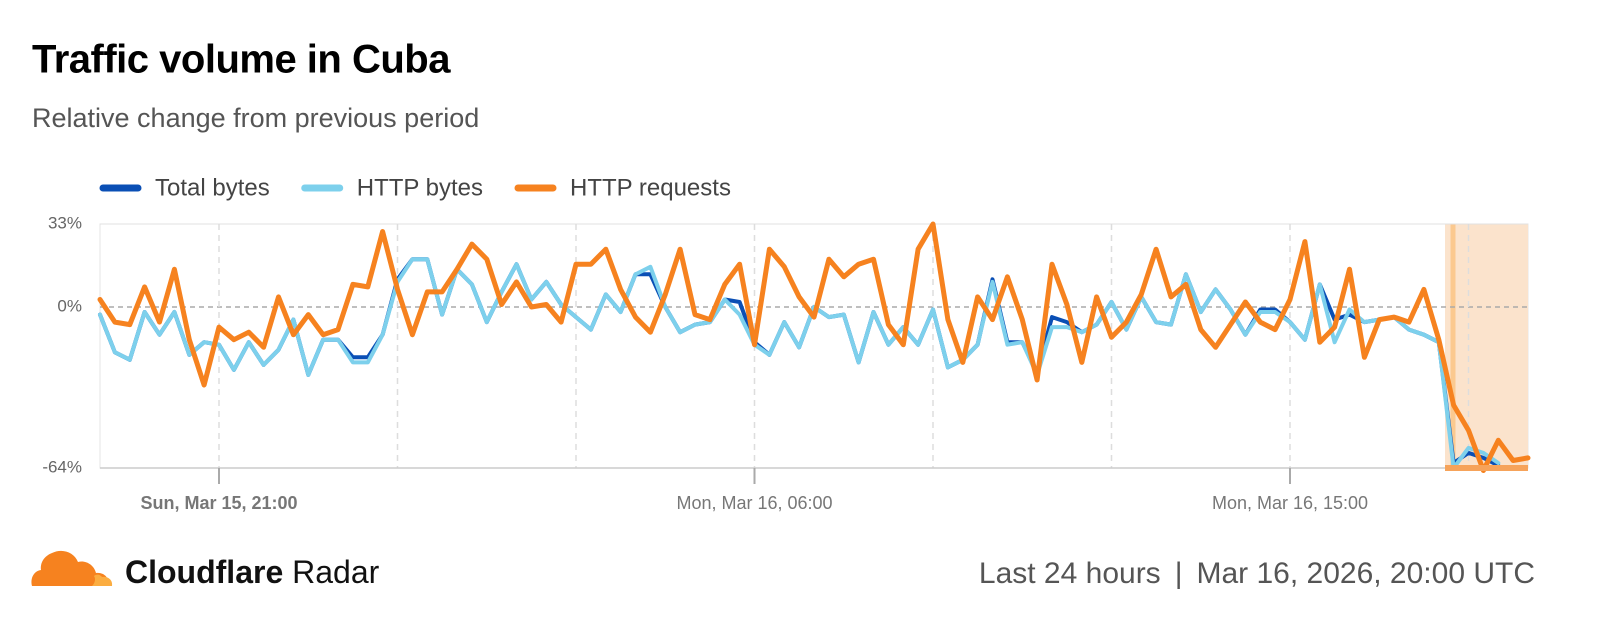  What do you see at coordinates (218, 503) in the screenshot?
I see `x-tick-label: Sun, Mar 15, 21:00` at bounding box center [218, 503].